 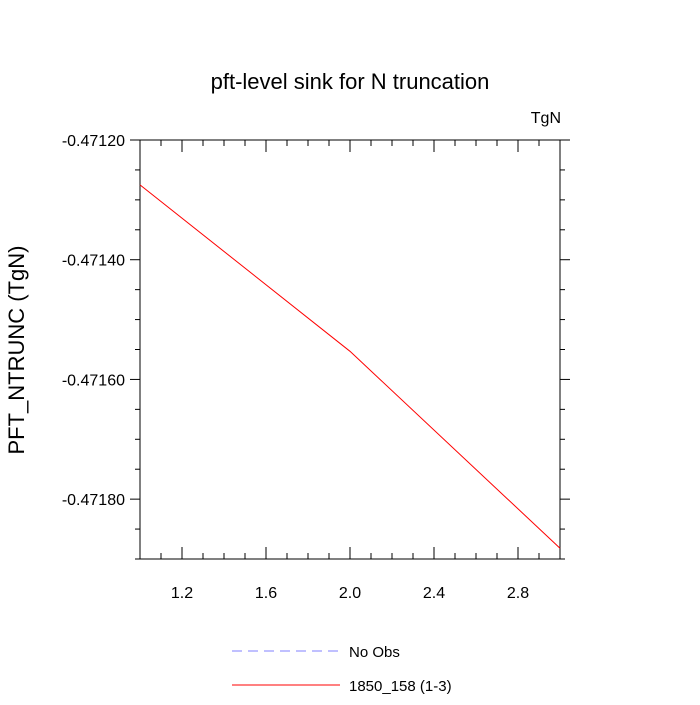 What do you see at coordinates (374, 652) in the screenshot?
I see `legend-label: No Obs` at bounding box center [374, 652].